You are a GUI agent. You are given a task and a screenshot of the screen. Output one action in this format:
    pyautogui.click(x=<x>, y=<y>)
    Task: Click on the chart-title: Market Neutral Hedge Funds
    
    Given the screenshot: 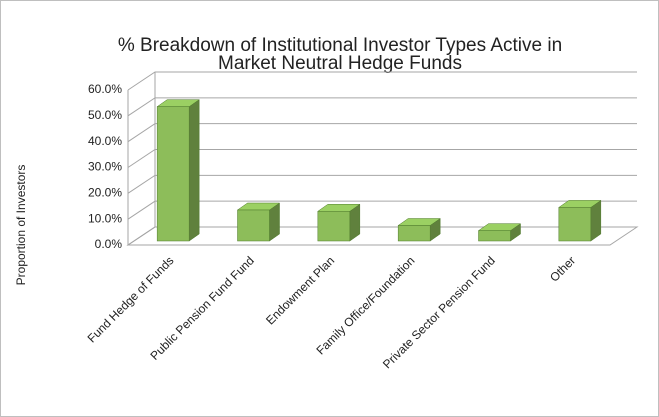 What is the action you would take?
    pyautogui.click(x=340, y=63)
    